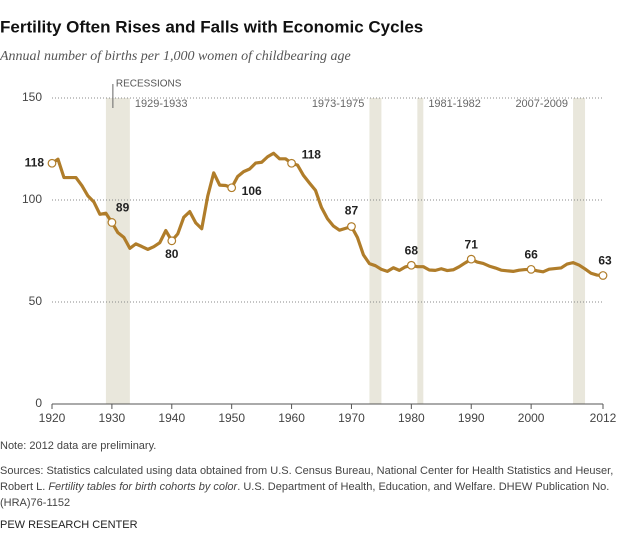 This screenshot has width=640, height=548. I want to click on x-tick-label: 2012, so click(603, 418).